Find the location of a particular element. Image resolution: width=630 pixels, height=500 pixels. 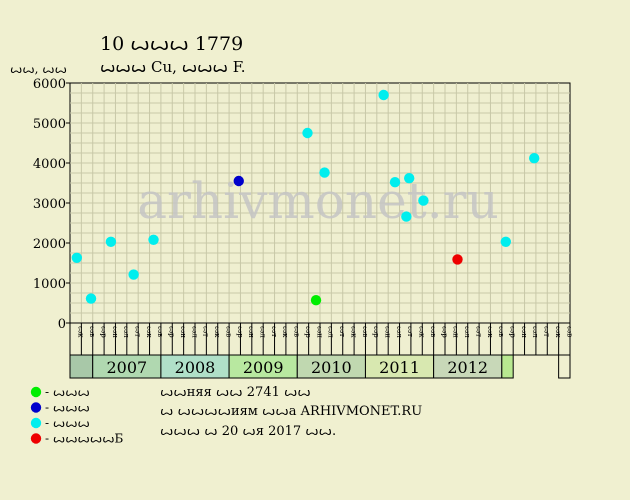

info-line-1: ꙍꙍняя ꙍꙍ 2741 ꙍꙍ is located at coordinates (235, 392).